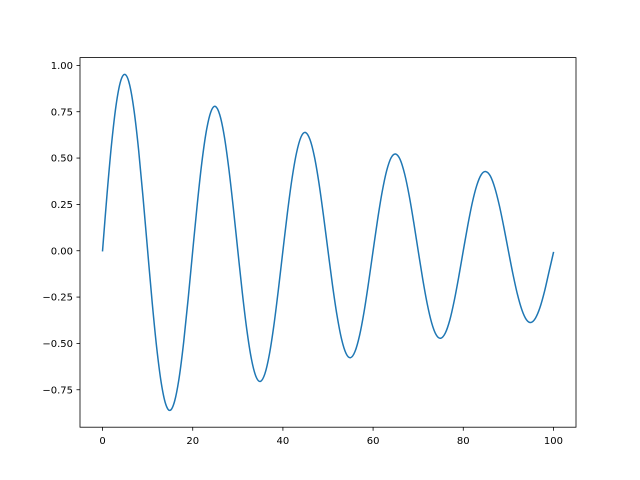  Describe the element at coordinates (553, 441) in the screenshot. I see `x-tick-label: 100` at that location.